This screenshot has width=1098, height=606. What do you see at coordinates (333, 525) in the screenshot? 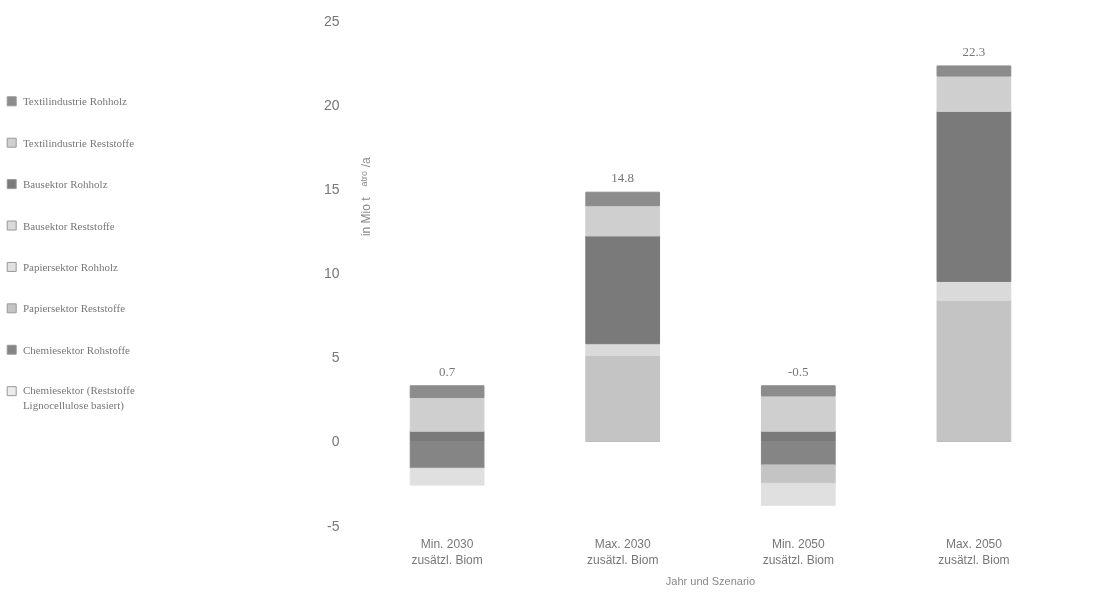
I see `y-tick-label: -5` at bounding box center [333, 525].